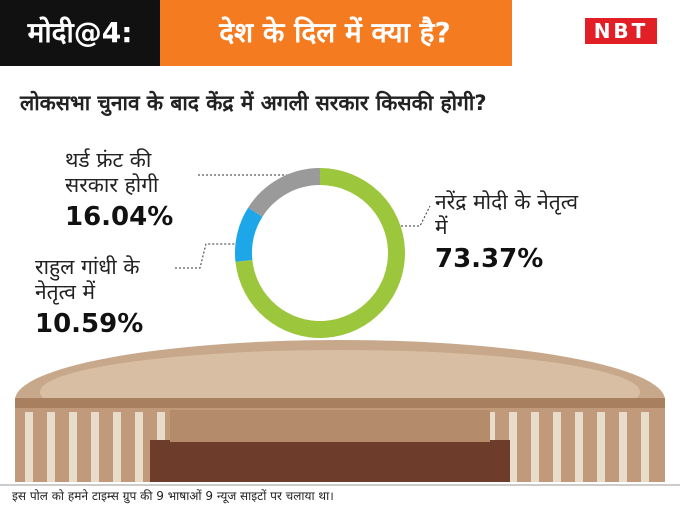 The image size is (680, 509). I want to click on value-label: 73.37%, so click(489, 259).